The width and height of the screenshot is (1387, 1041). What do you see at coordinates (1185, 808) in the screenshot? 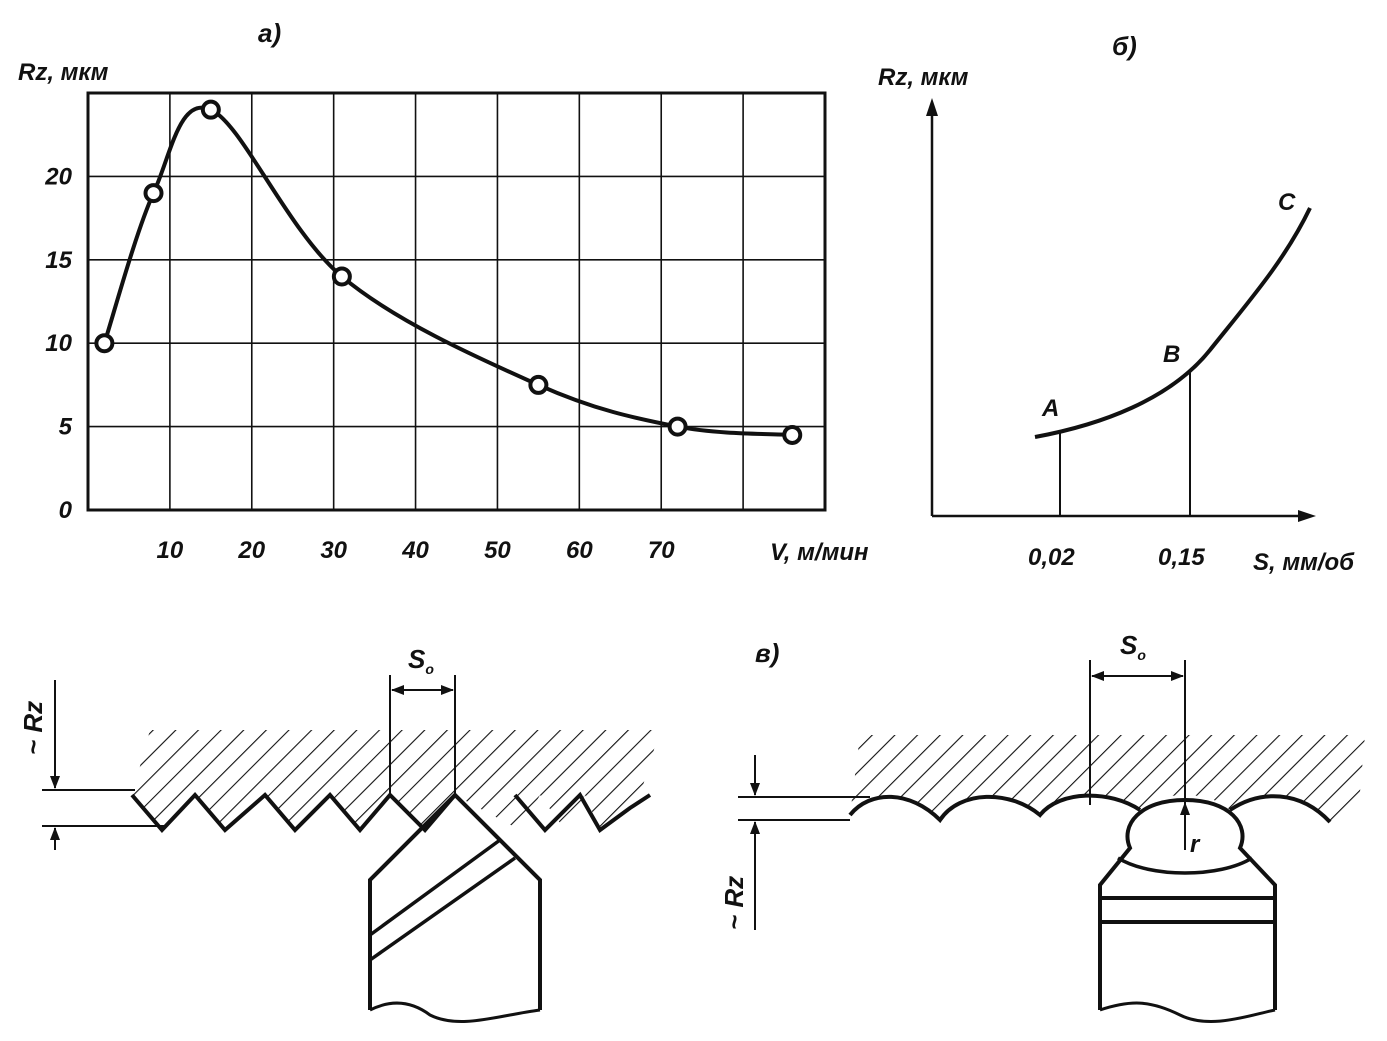
I see `radius-arrow` at bounding box center [1185, 808].